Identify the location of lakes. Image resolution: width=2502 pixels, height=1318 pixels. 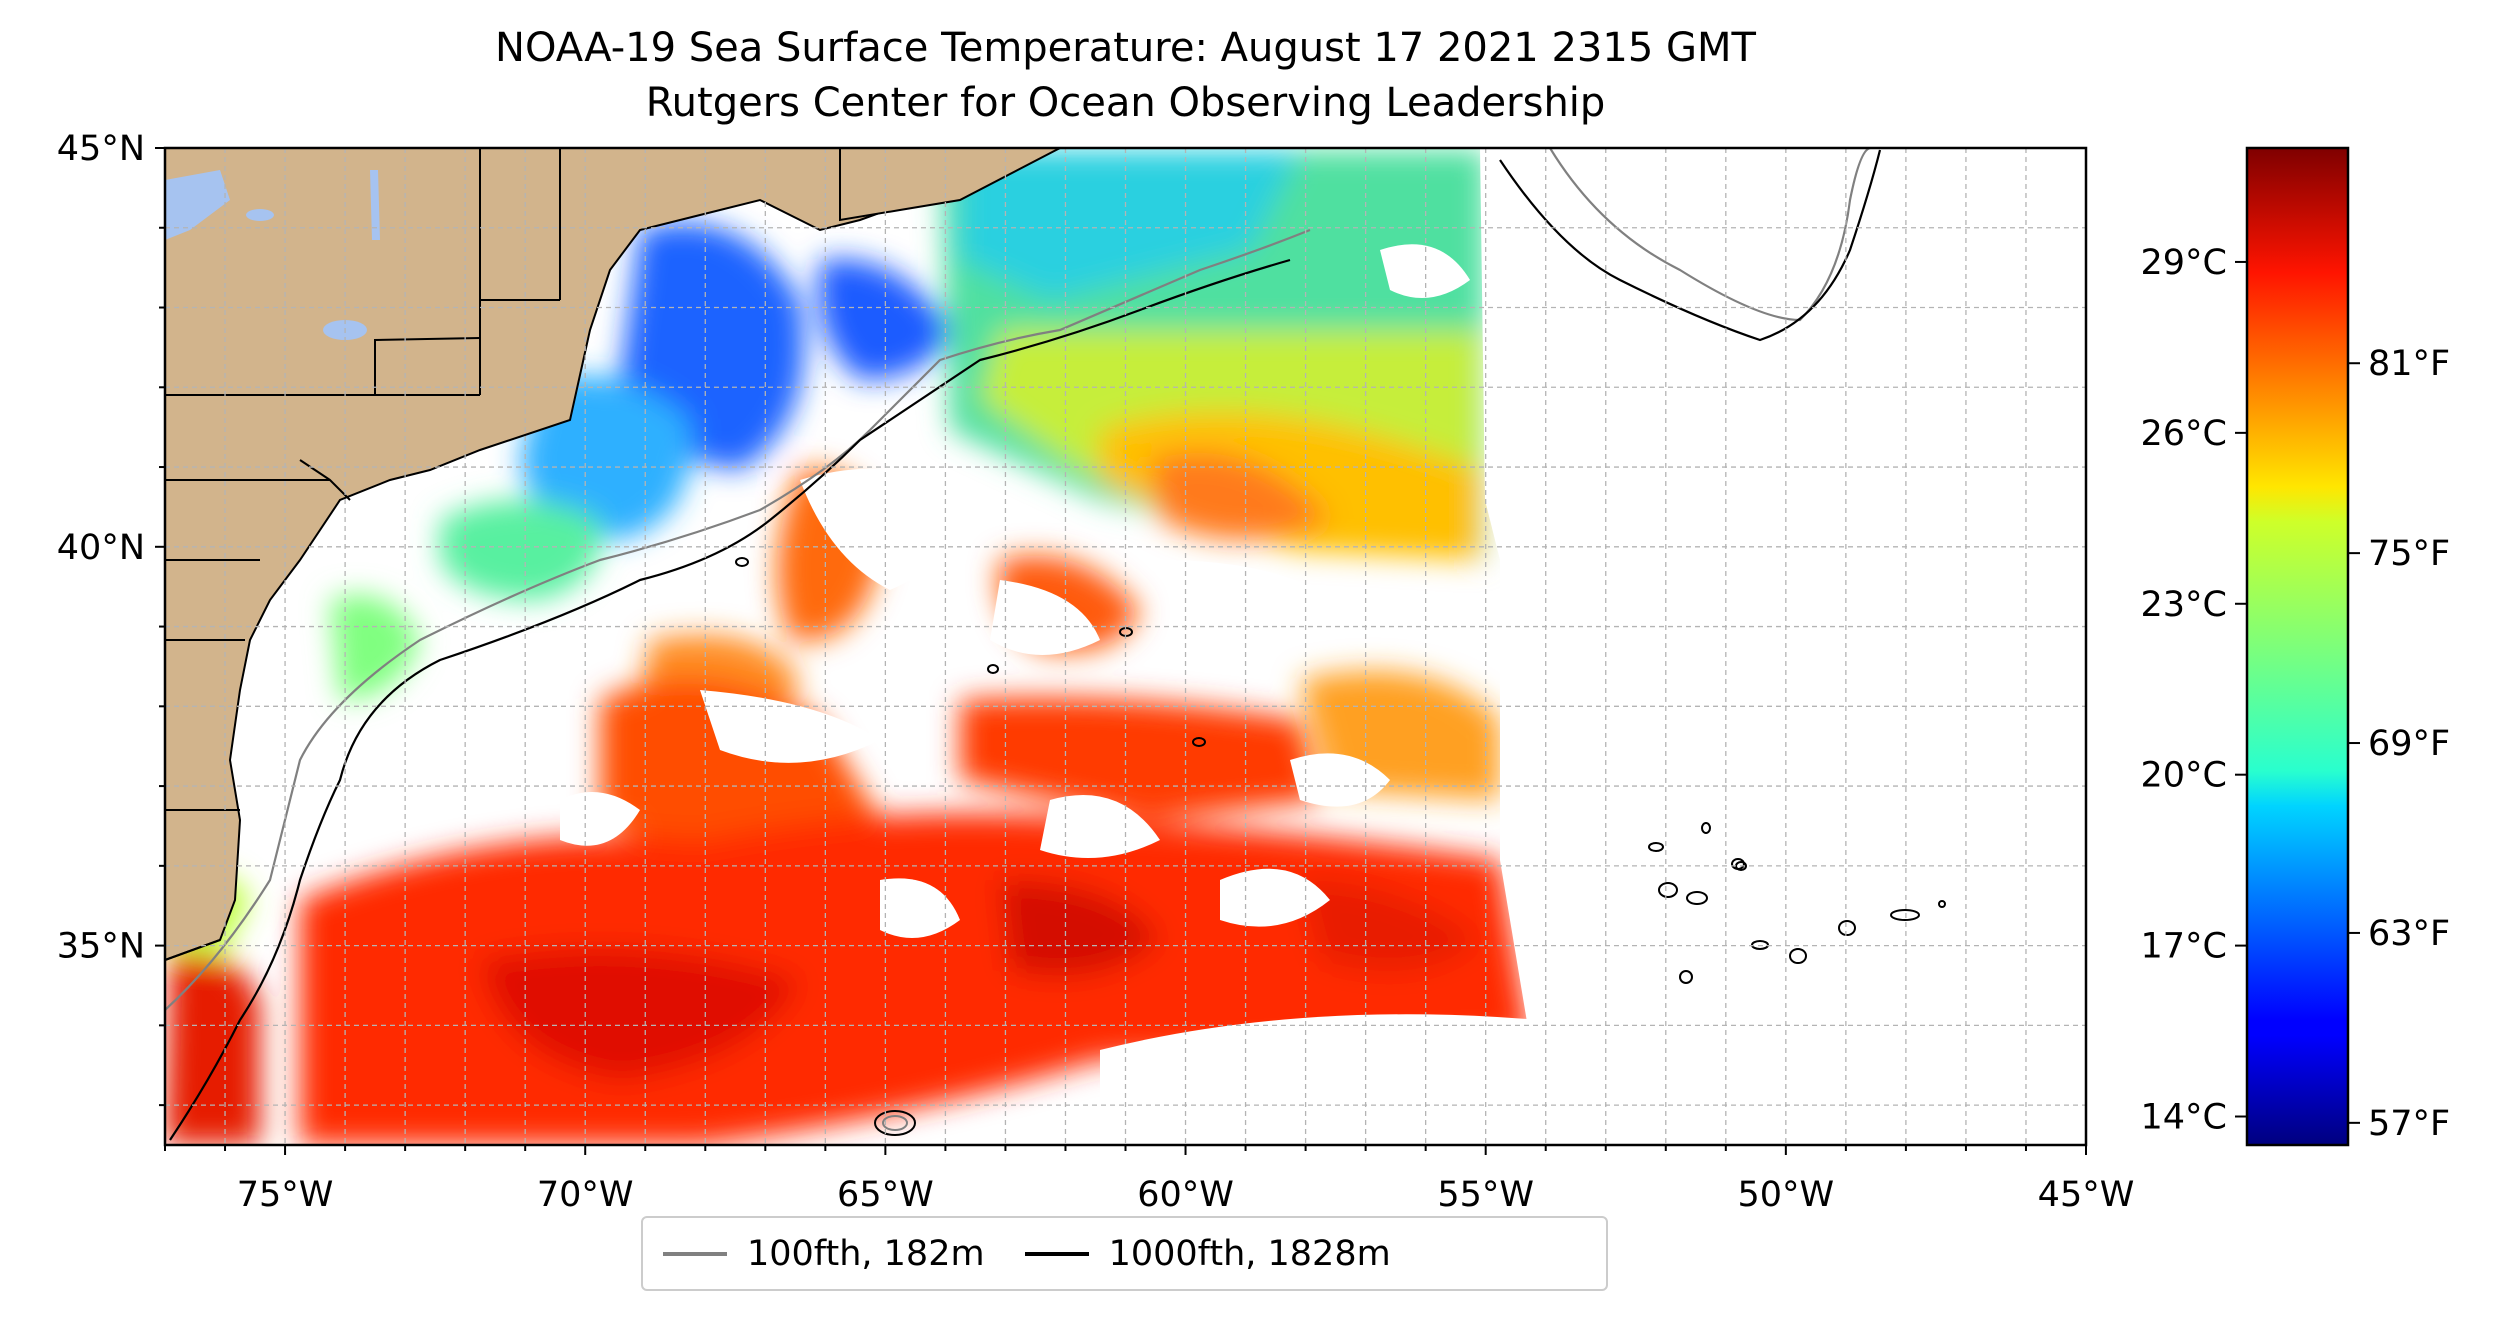
(272, 255).